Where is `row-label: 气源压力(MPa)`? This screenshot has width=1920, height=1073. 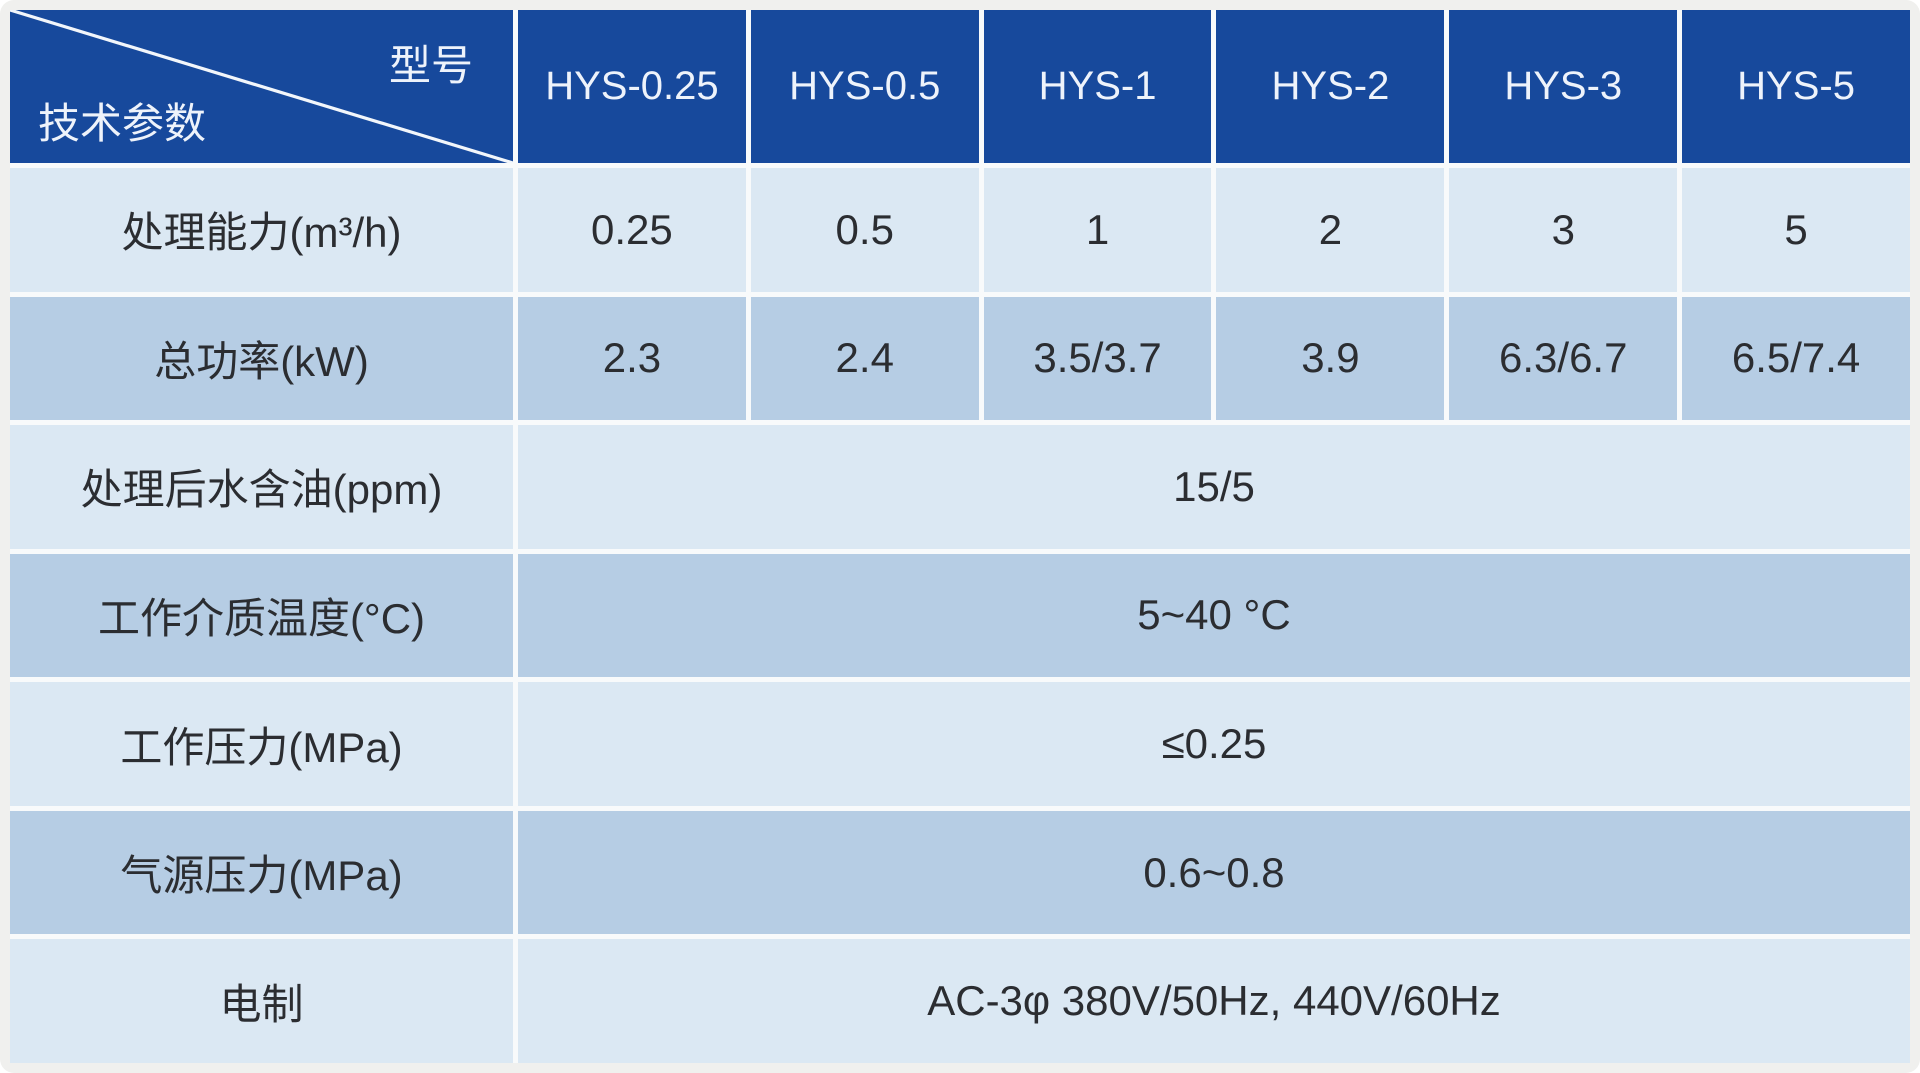 row-label: 气源压力(MPa) is located at coordinates (261, 872).